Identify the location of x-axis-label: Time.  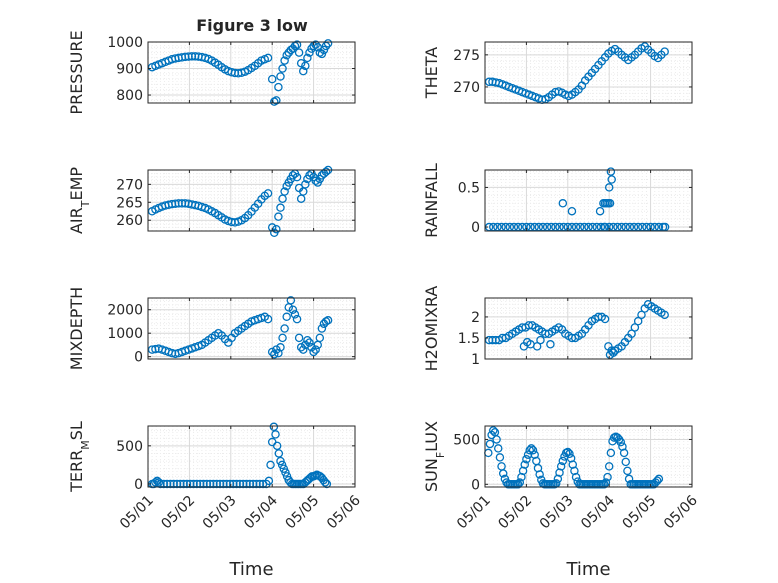
(250, 569).